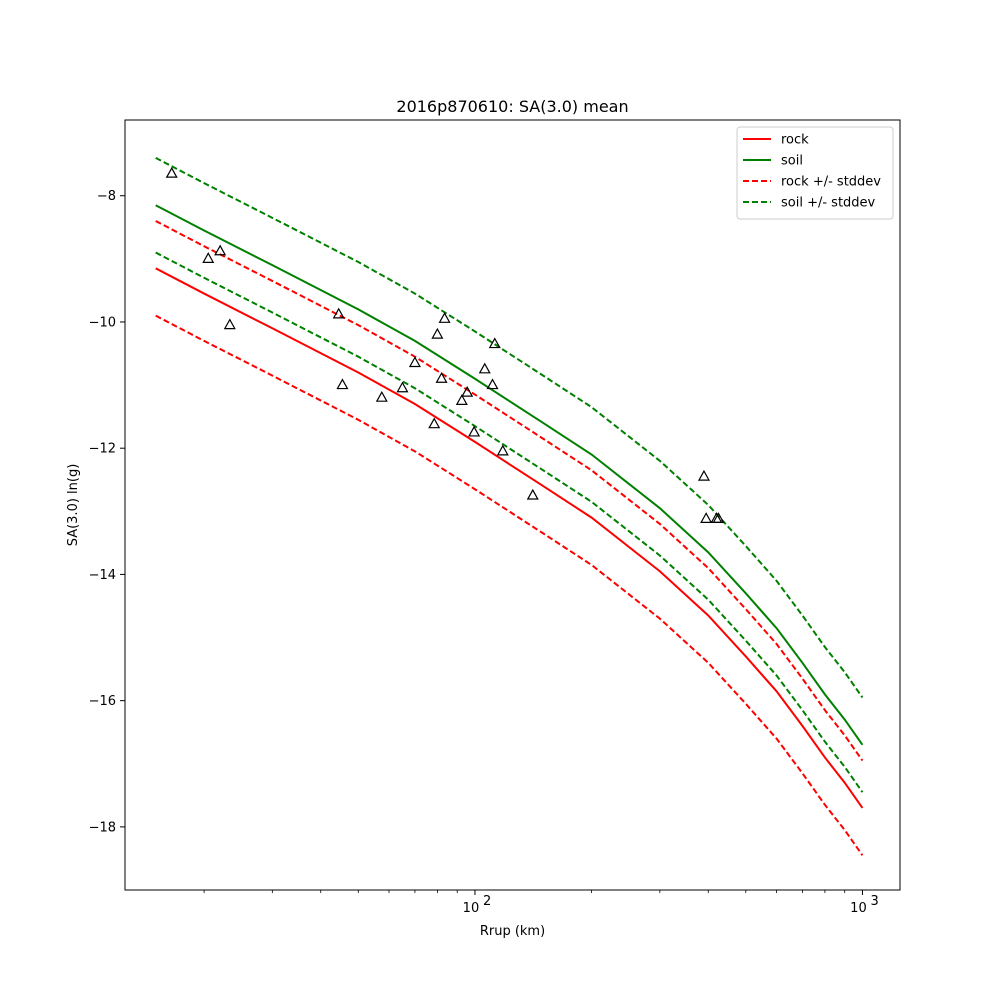  Describe the element at coordinates (102, 701) in the screenshot. I see `y-tick-label: −16` at that location.